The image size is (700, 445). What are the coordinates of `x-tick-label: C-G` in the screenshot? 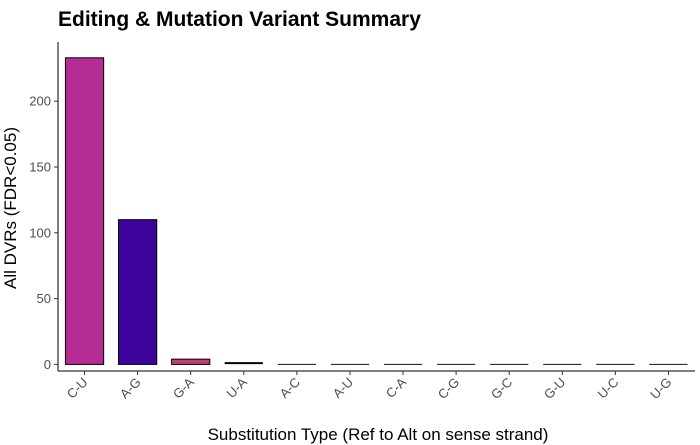 It's located at (448, 388).